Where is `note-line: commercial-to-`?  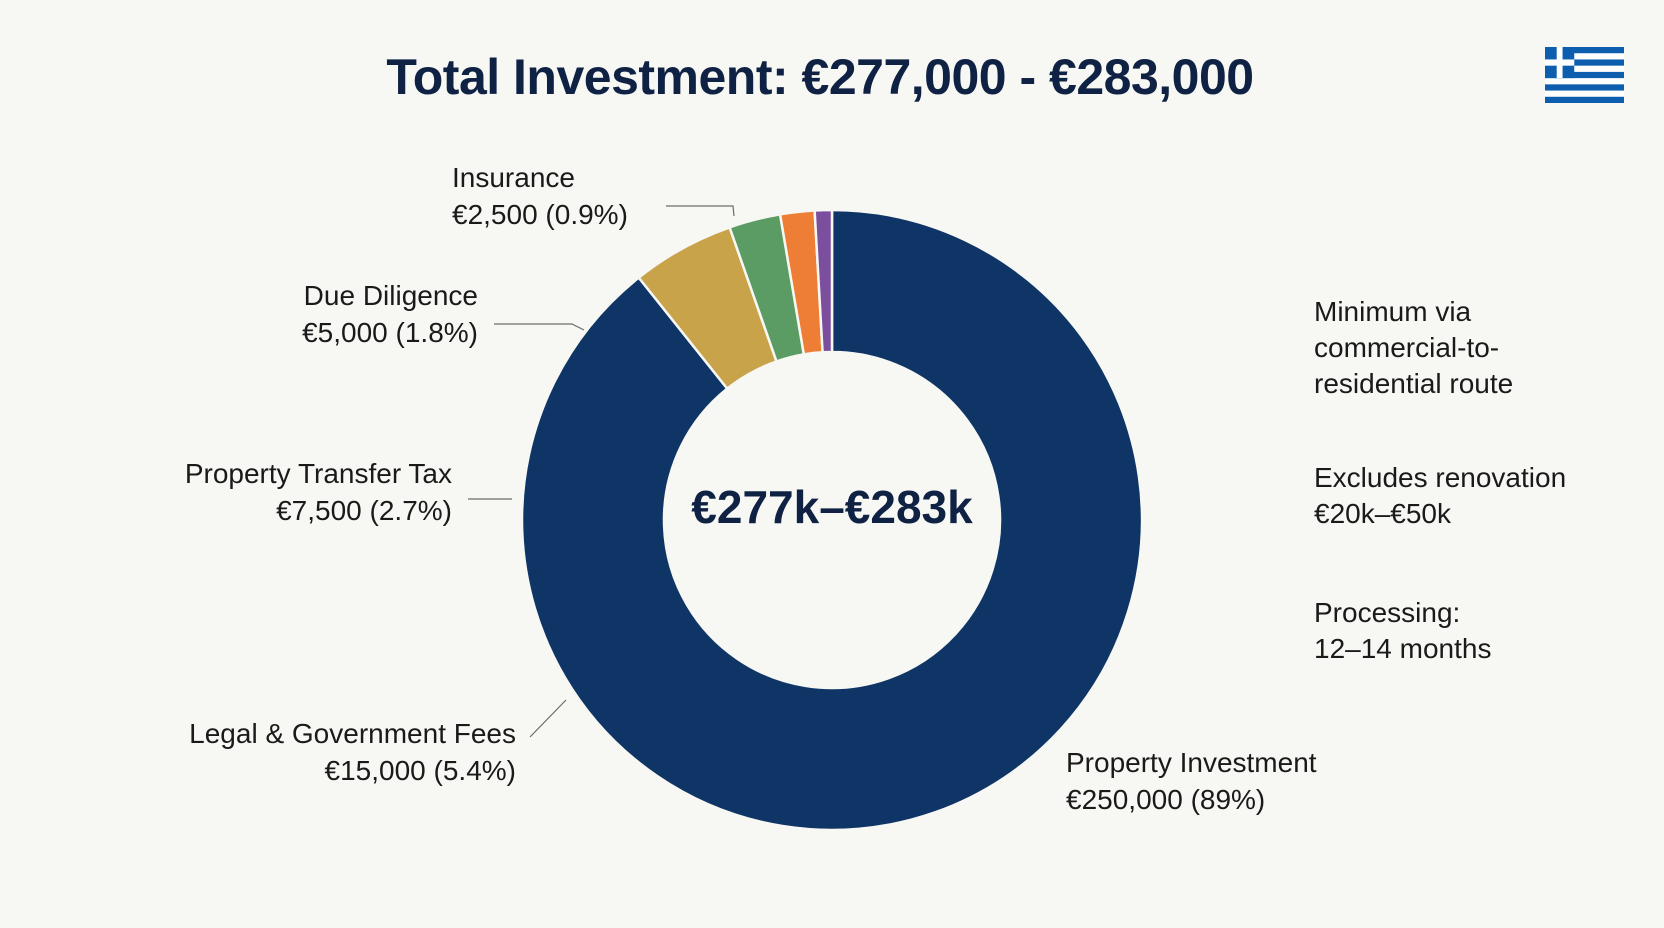
note-line: commercial-to- is located at coordinates (1407, 347).